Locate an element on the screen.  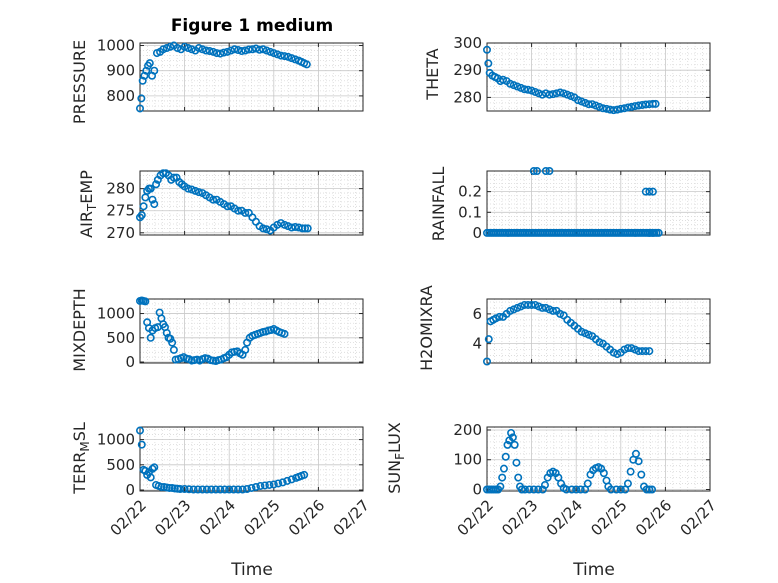
ylabel-air-rest: EMP is located at coordinates (86, 187).